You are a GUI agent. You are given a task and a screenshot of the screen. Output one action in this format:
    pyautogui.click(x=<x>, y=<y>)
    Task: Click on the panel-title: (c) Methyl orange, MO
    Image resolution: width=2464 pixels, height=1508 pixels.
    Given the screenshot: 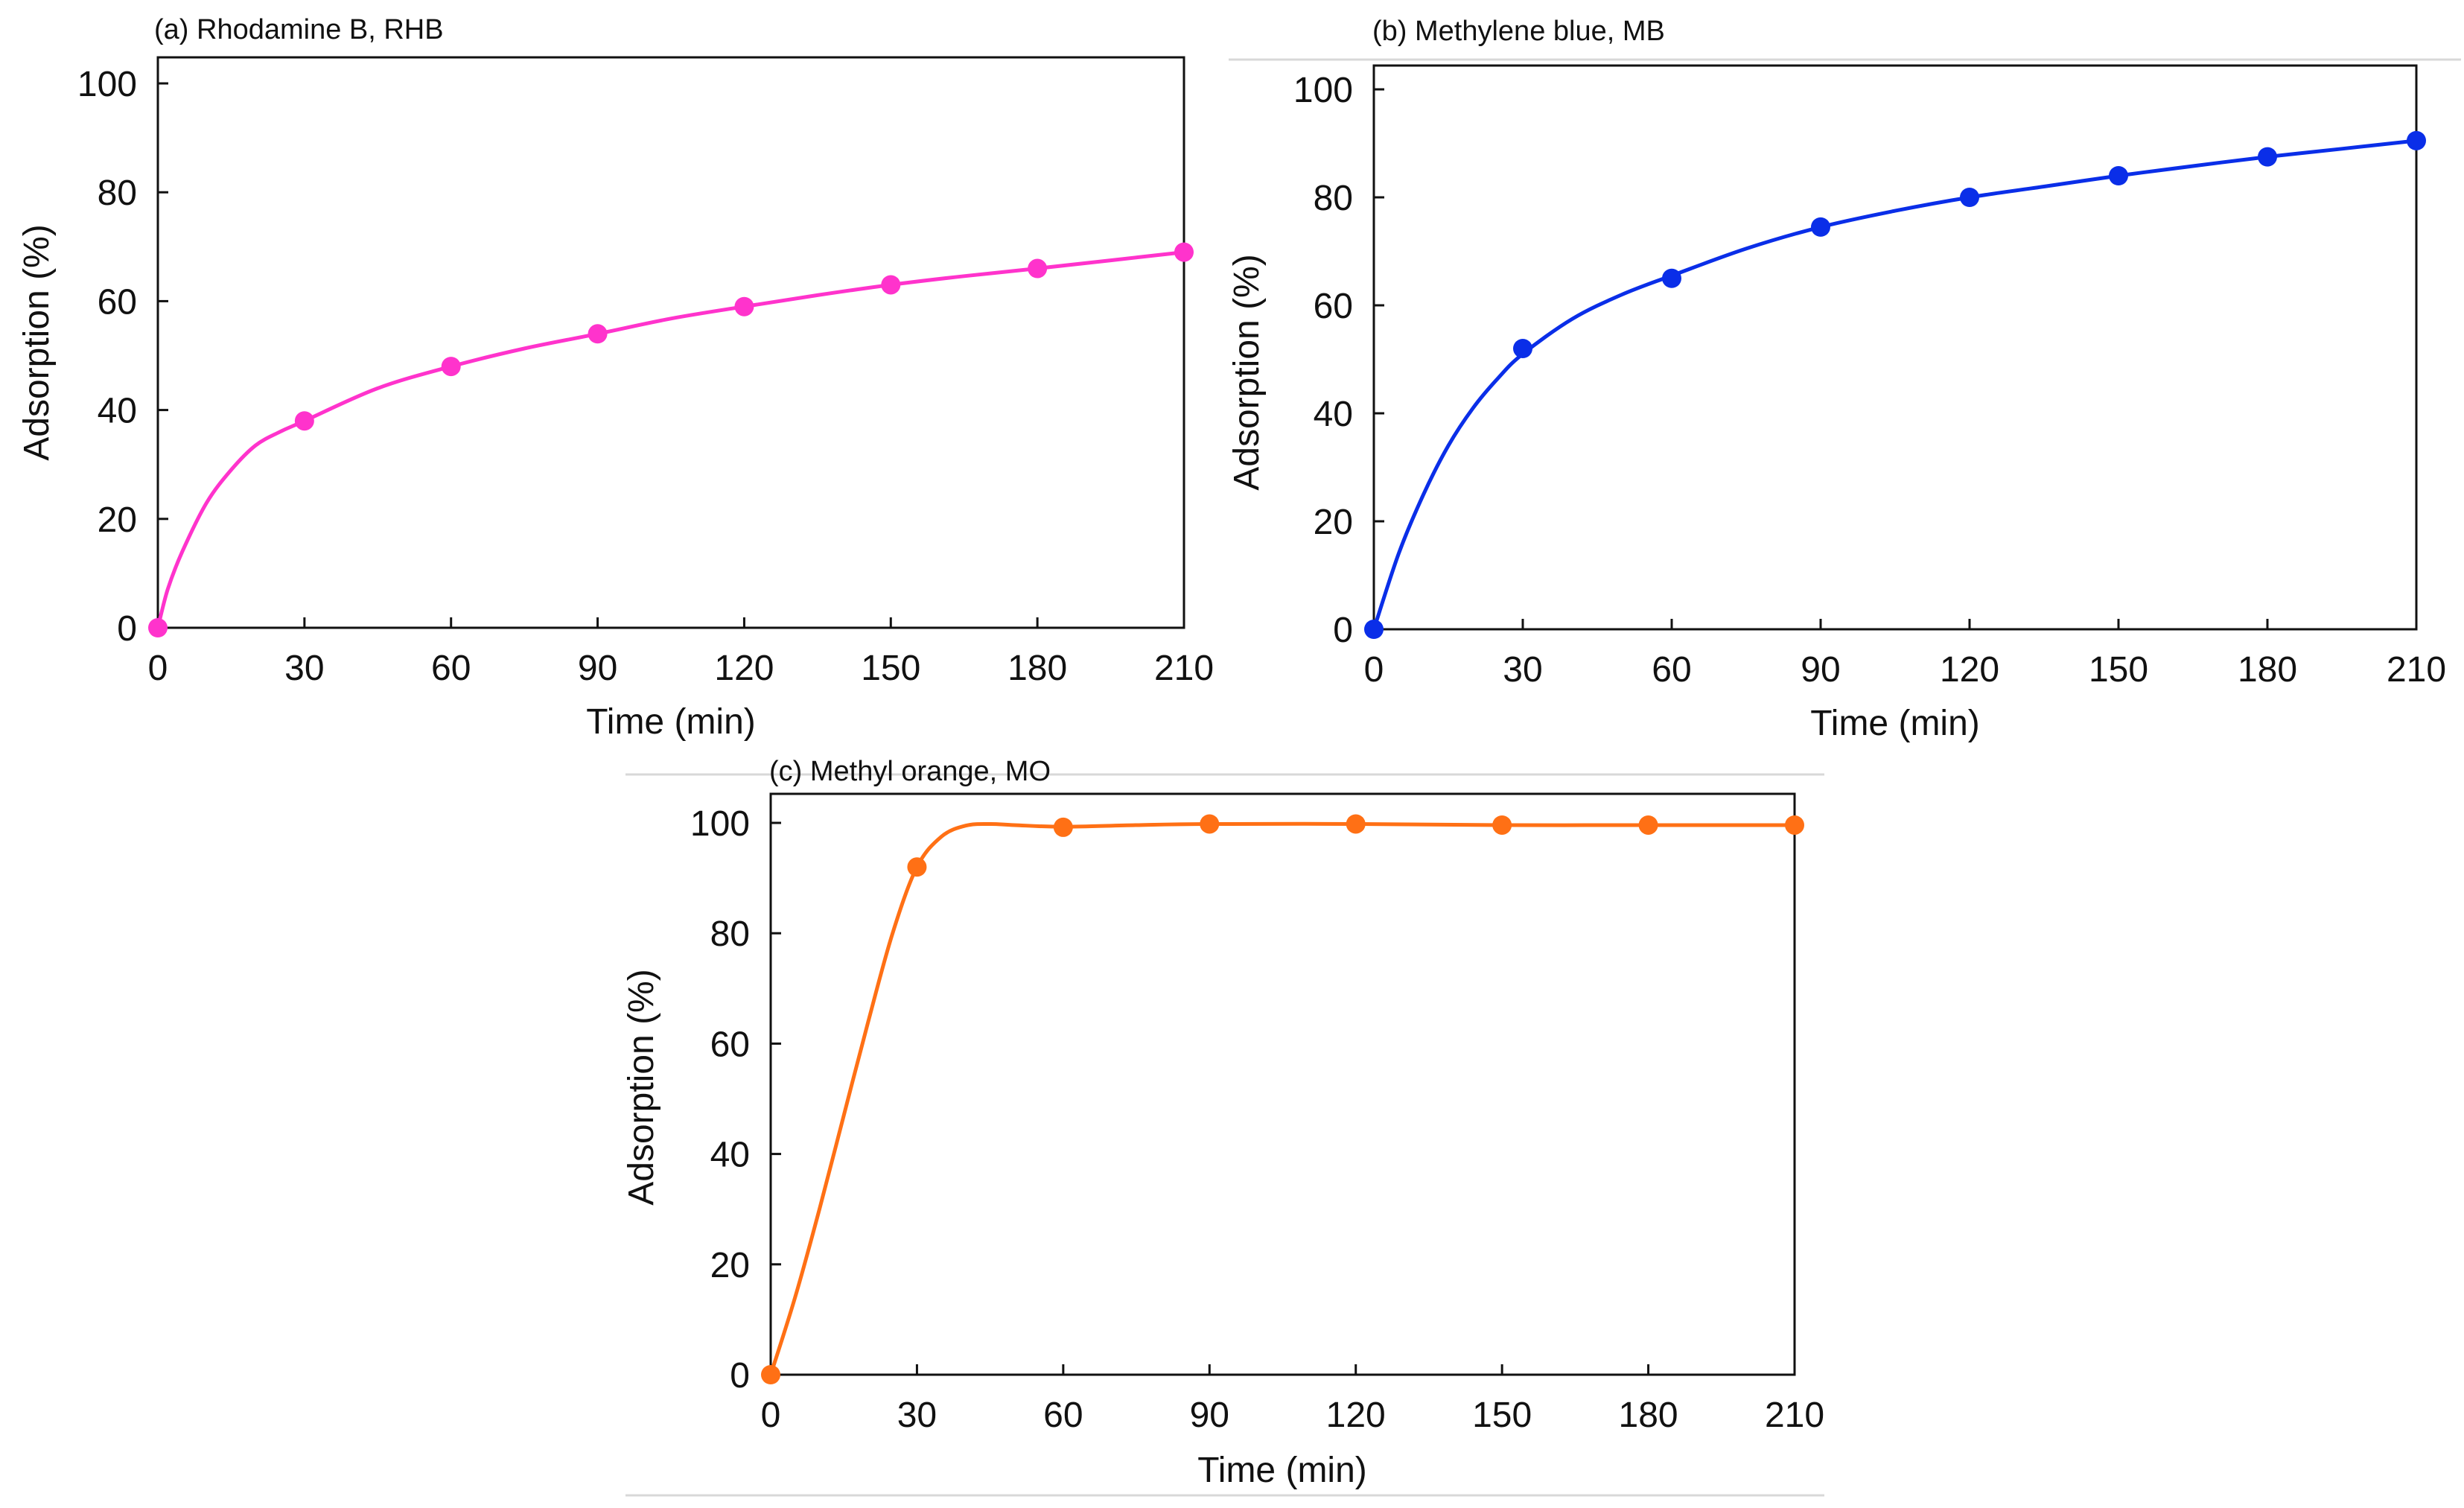 What is the action you would take?
    pyautogui.click(x=910, y=771)
    